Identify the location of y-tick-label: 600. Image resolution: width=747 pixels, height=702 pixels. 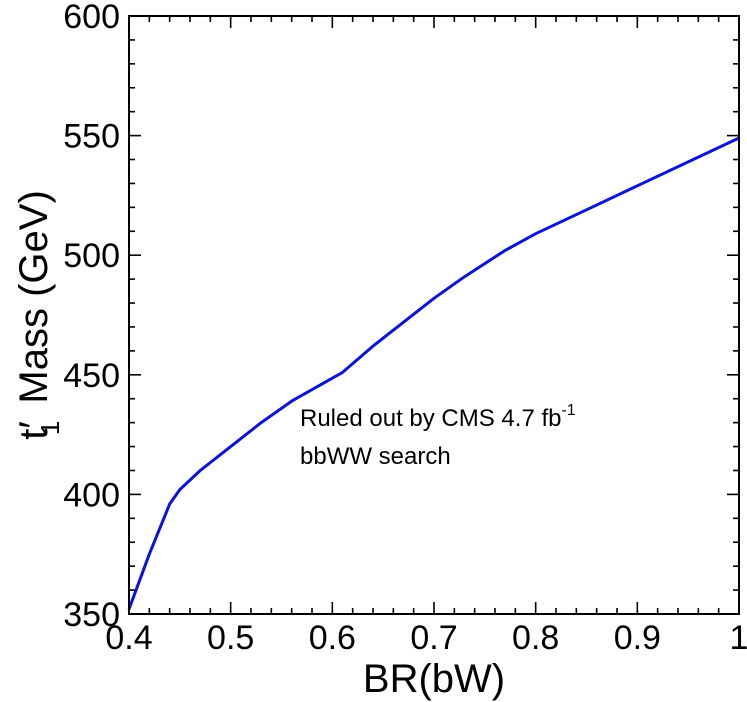
(91, 18).